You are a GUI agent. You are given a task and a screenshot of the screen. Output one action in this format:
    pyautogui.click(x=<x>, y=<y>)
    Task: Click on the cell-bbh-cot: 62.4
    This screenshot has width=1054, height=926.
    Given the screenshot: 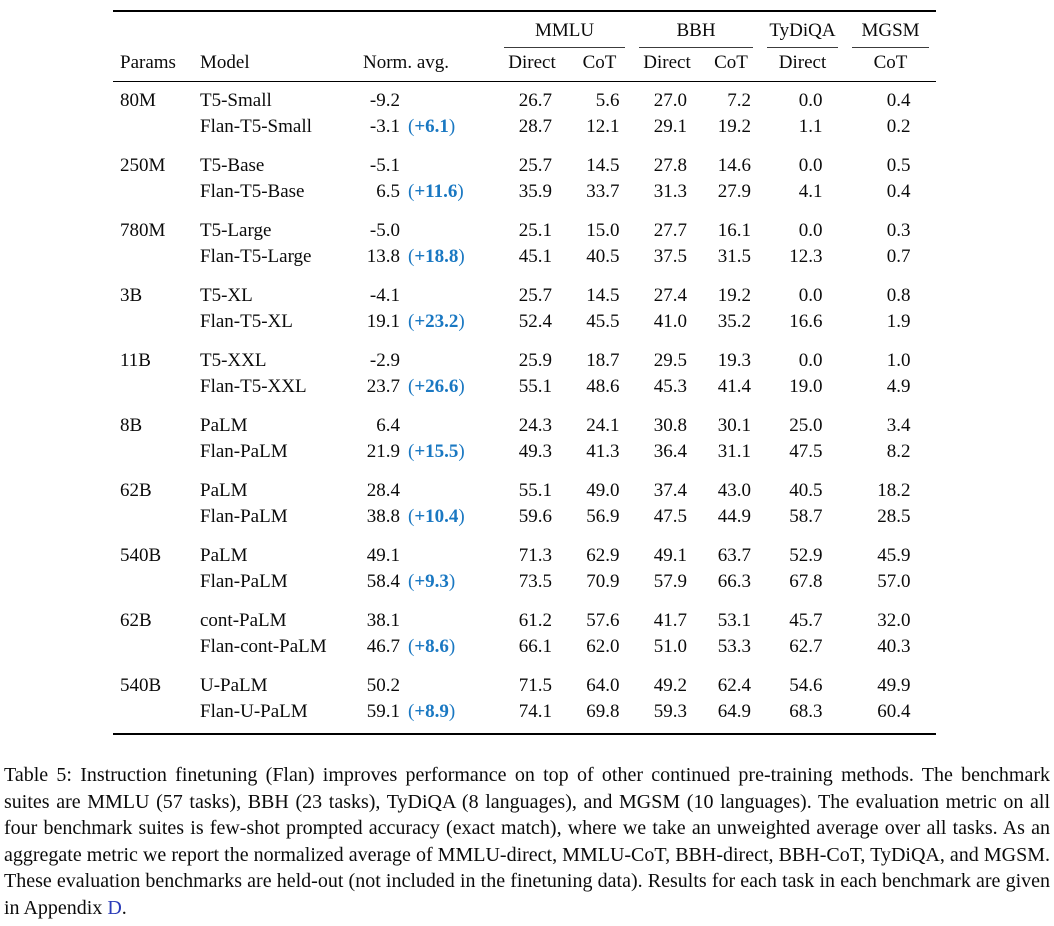 What is the action you would take?
    pyautogui.click(x=731, y=686)
    